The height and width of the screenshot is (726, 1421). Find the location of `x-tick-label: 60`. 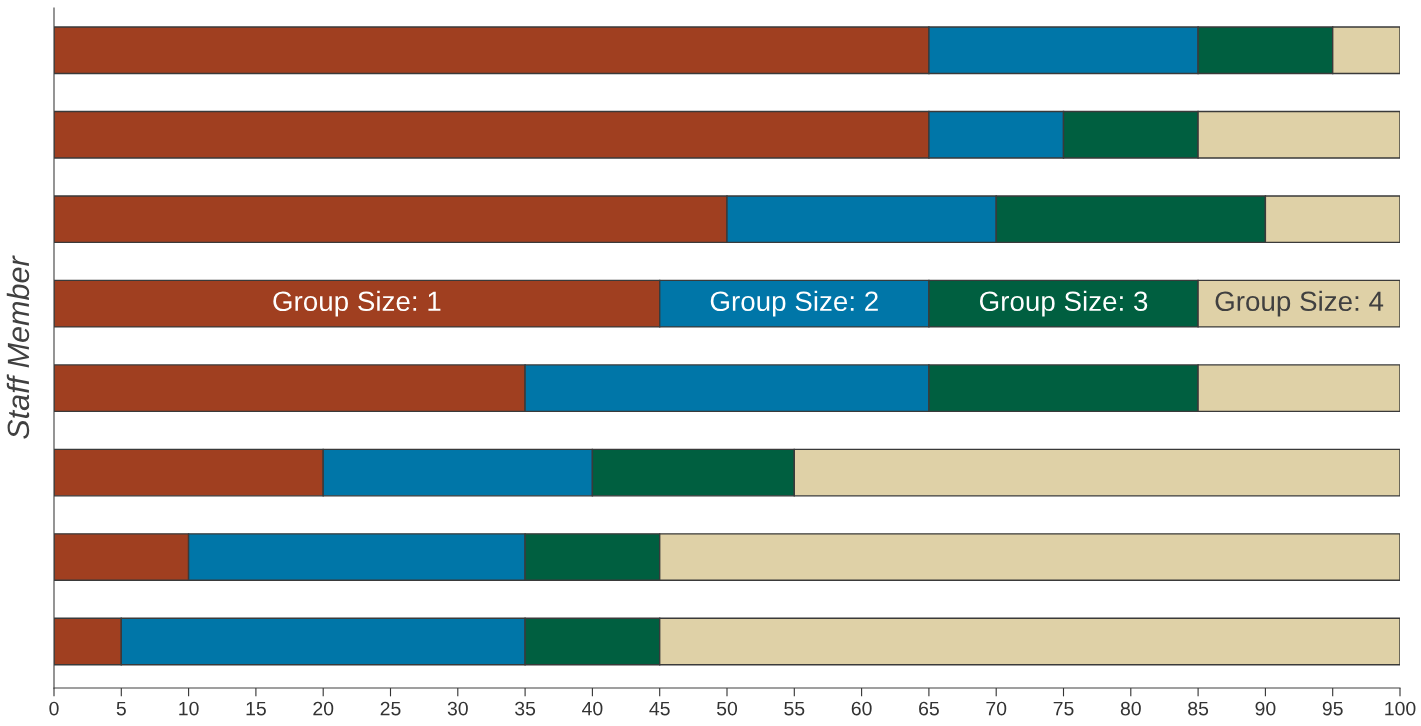

x-tick-label: 60 is located at coordinates (861, 708).